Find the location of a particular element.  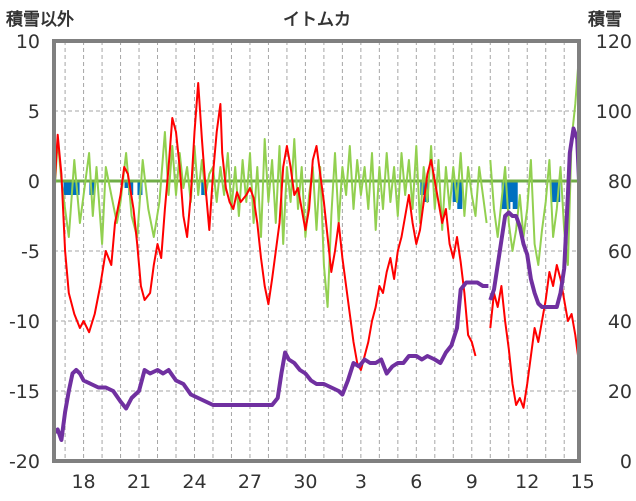

left-tick-label: 5 is located at coordinates (34, 112).